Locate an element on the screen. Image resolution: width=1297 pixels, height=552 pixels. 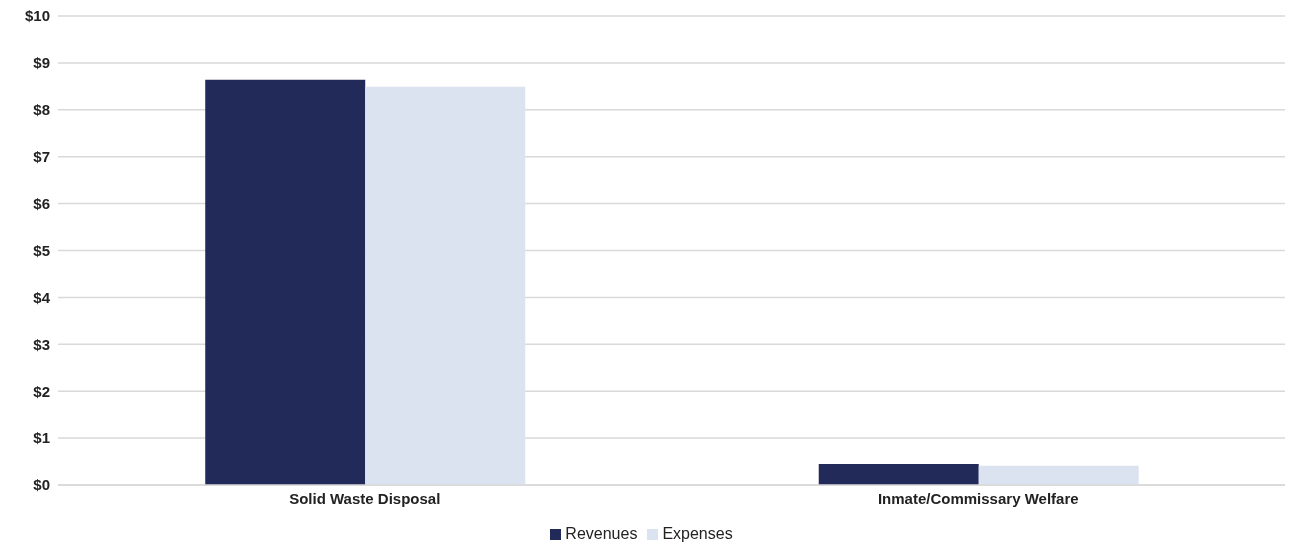
y-tick-label: $5 is located at coordinates (41, 250).